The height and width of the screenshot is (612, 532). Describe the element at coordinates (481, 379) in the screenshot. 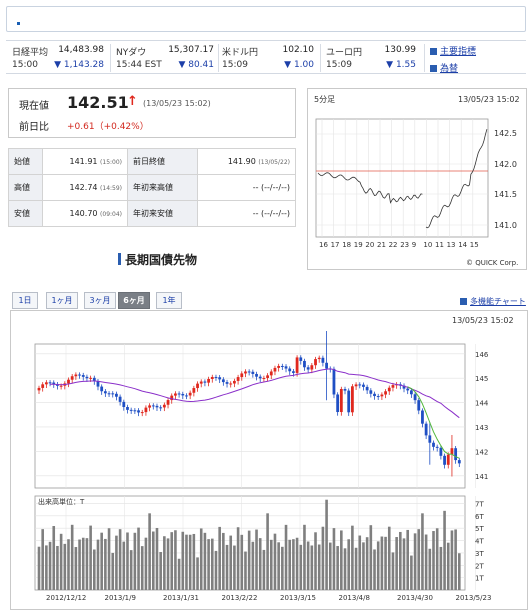

I see `price-tick: 145` at that location.